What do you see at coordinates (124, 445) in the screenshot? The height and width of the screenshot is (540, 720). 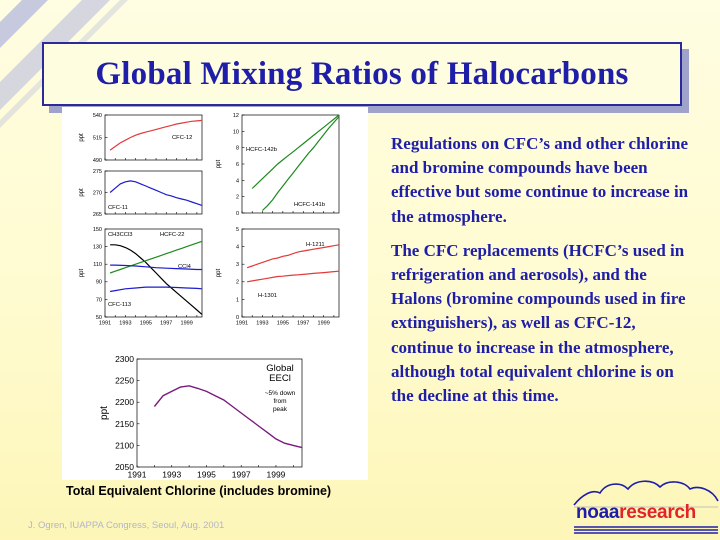 I see `y-tick-label: 2100` at bounding box center [124, 445].